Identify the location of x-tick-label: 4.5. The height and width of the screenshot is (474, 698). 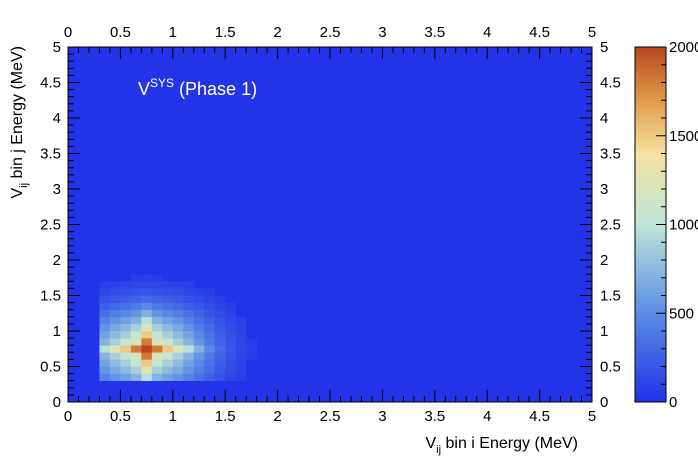
(539, 416).